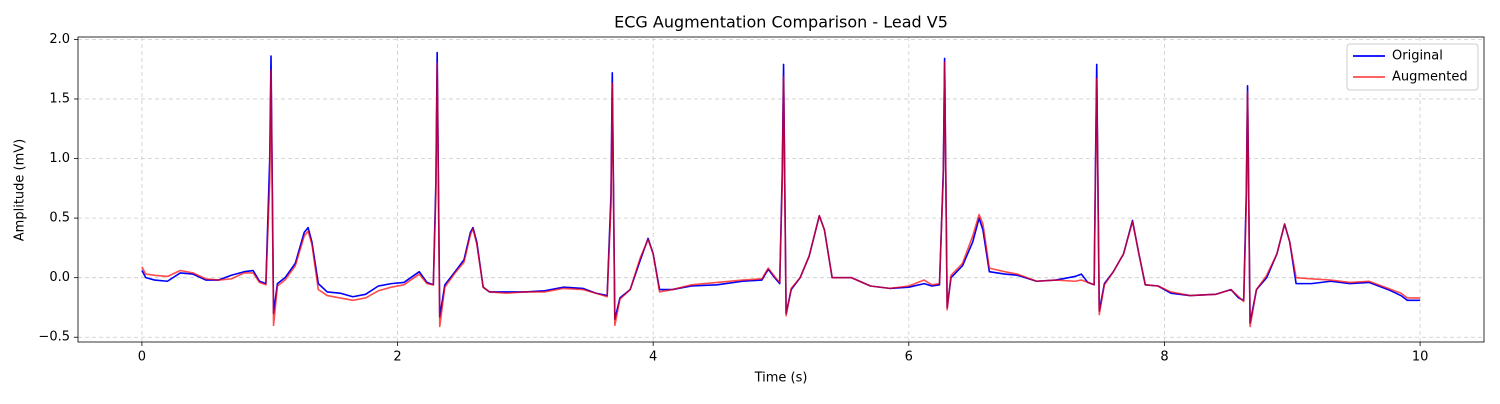 The width and height of the screenshot is (1500, 404). What do you see at coordinates (1430, 77) in the screenshot?
I see `legend-label: Augmented` at bounding box center [1430, 77].